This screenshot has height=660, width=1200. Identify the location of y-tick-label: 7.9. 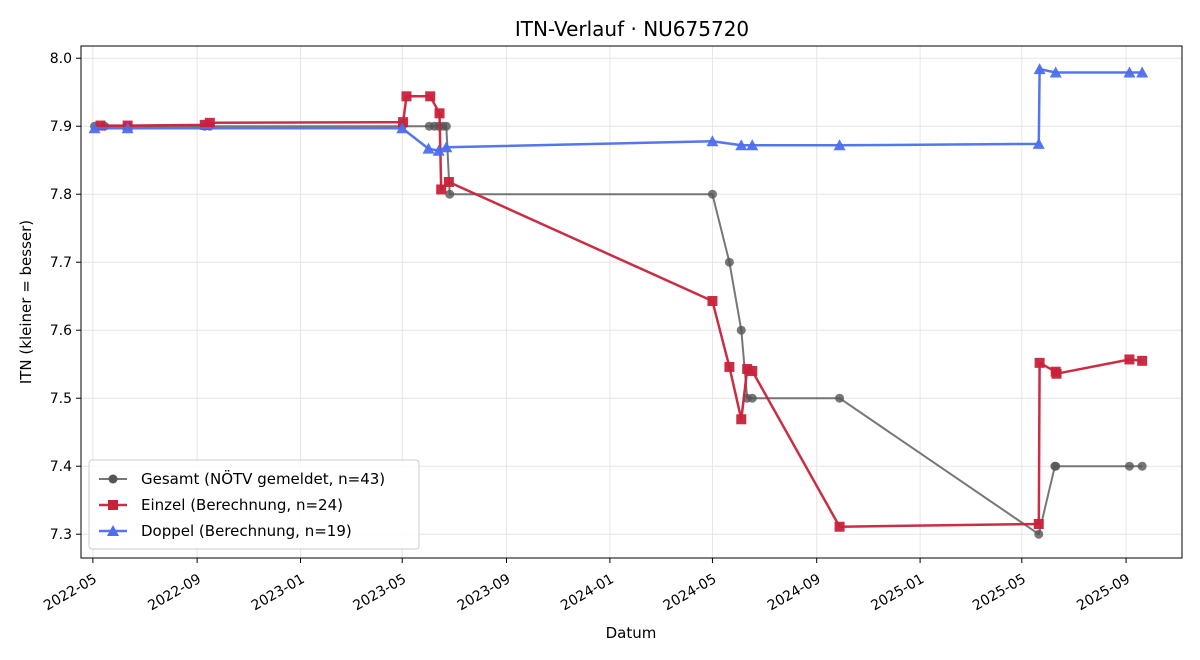
(61, 127).